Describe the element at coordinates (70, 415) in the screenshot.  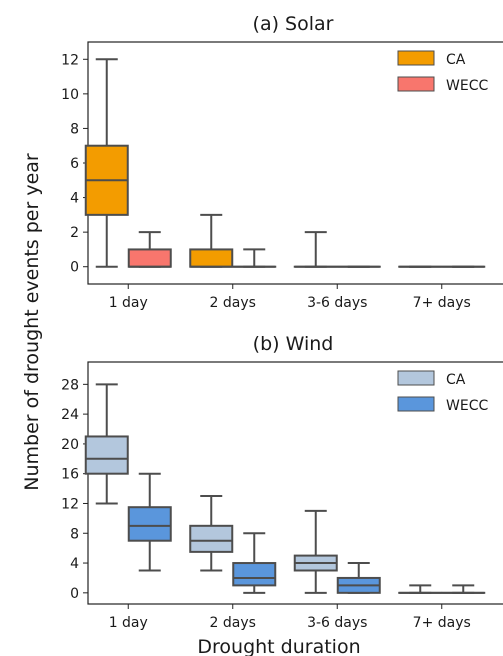
I see `y-tick-label: 24` at that location.